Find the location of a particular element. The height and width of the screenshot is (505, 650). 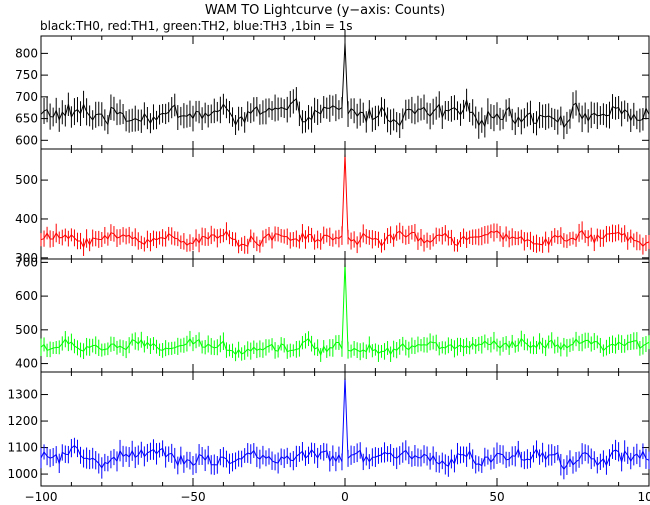

y-tick-label: 800 is located at coordinates (26, 53).